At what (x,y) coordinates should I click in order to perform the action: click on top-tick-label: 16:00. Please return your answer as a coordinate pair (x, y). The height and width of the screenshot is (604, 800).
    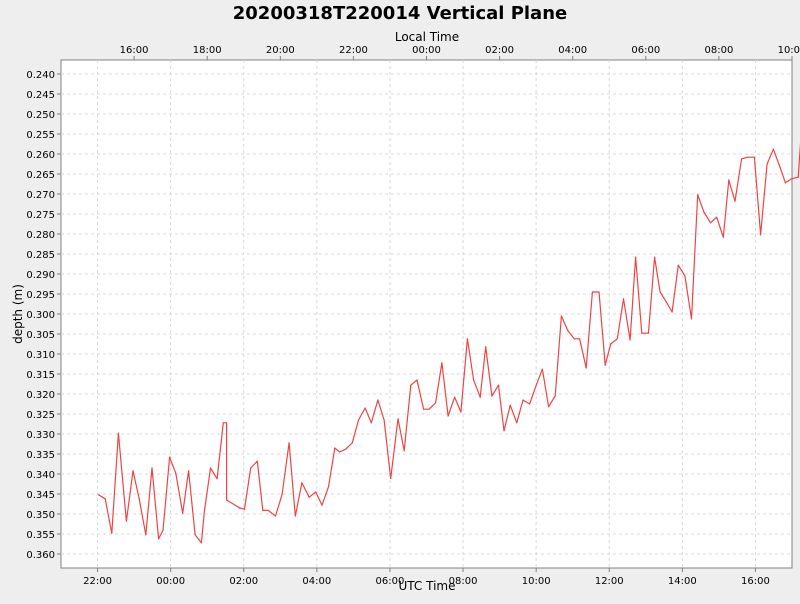
    Looking at the image, I should click on (134, 50).